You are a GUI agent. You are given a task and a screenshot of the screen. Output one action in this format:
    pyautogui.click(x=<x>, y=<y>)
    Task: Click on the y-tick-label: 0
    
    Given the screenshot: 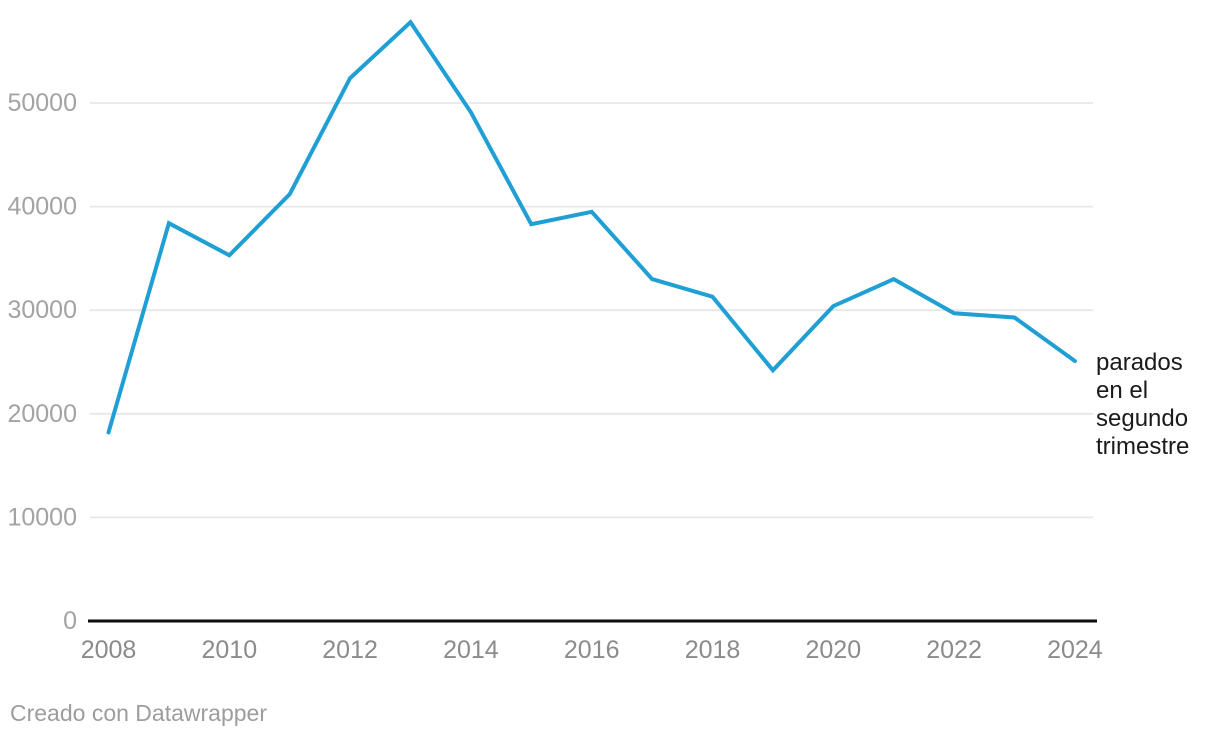 What is the action you would take?
    pyautogui.click(x=70, y=621)
    